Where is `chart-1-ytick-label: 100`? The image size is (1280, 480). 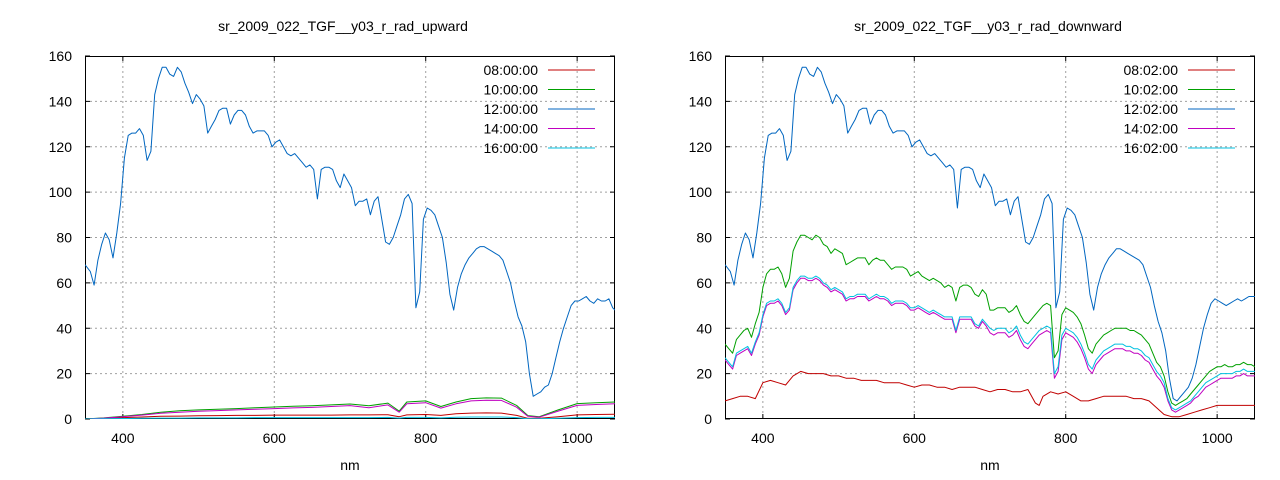 chart-1-ytick-label: 100 is located at coordinates (61, 192).